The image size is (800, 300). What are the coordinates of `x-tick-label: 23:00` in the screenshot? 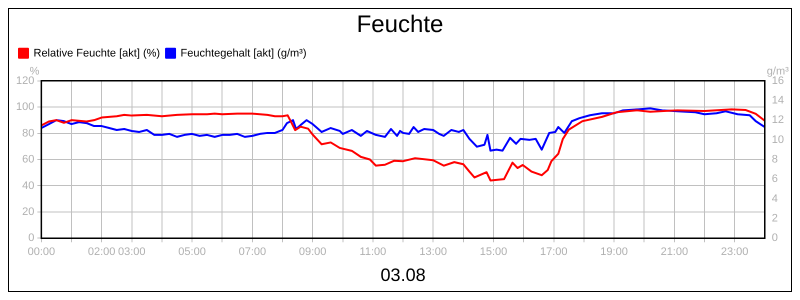 It's located at (734, 252).